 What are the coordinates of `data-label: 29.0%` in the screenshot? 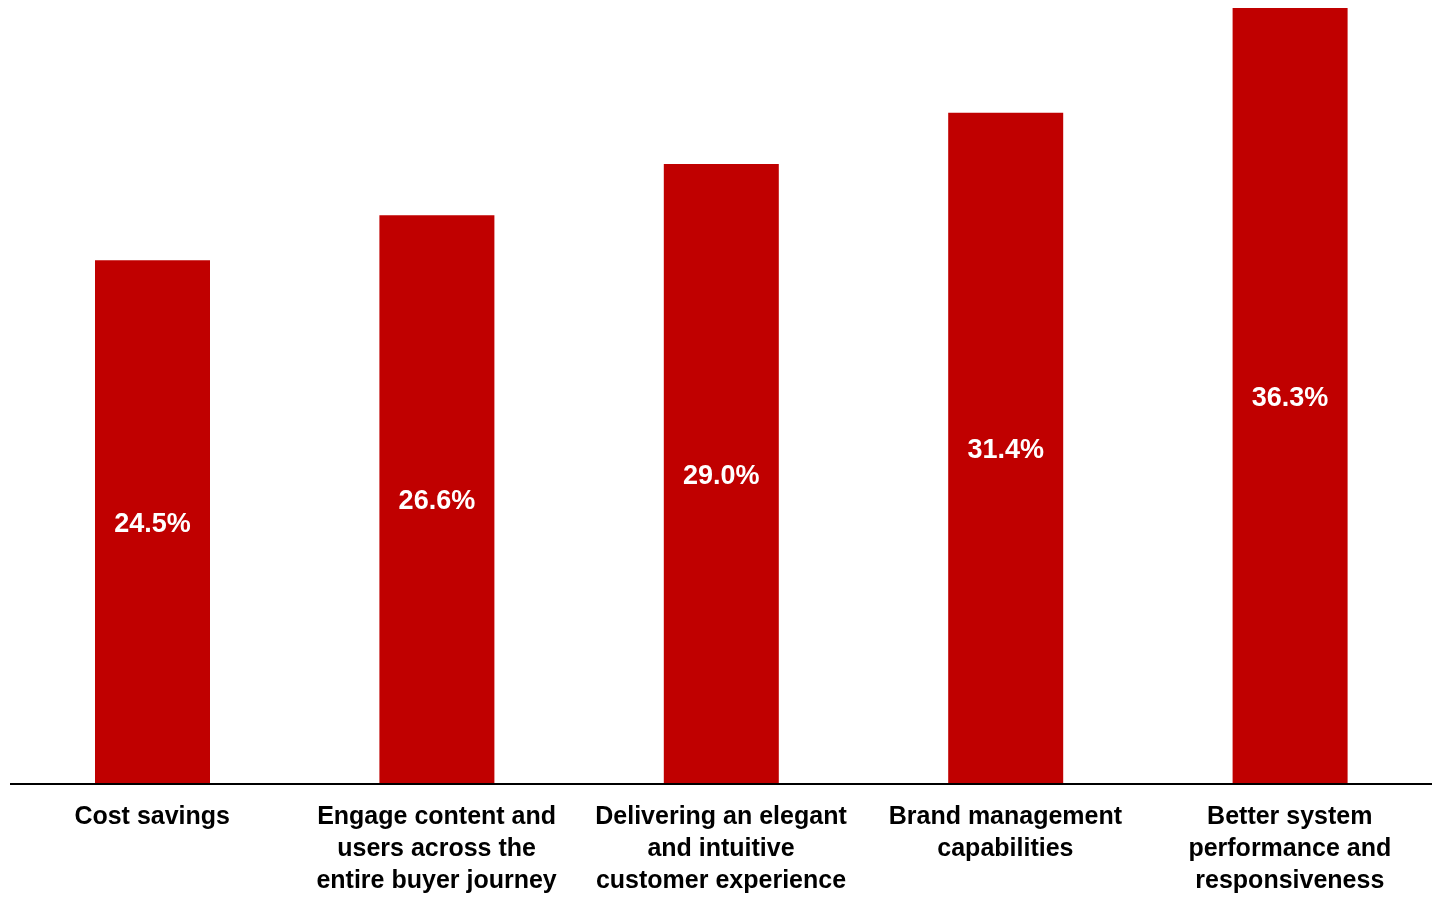 It's located at (721, 474).